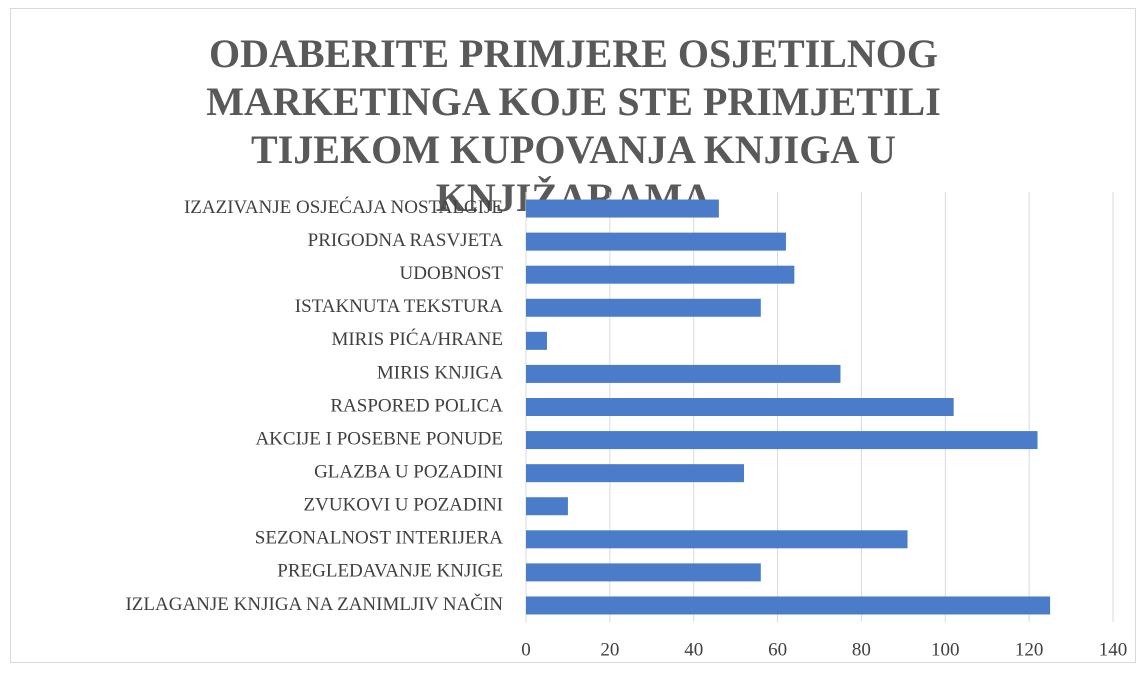 The image size is (1147, 674). What do you see at coordinates (693, 649) in the screenshot?
I see `x-tick-label: 40` at bounding box center [693, 649].